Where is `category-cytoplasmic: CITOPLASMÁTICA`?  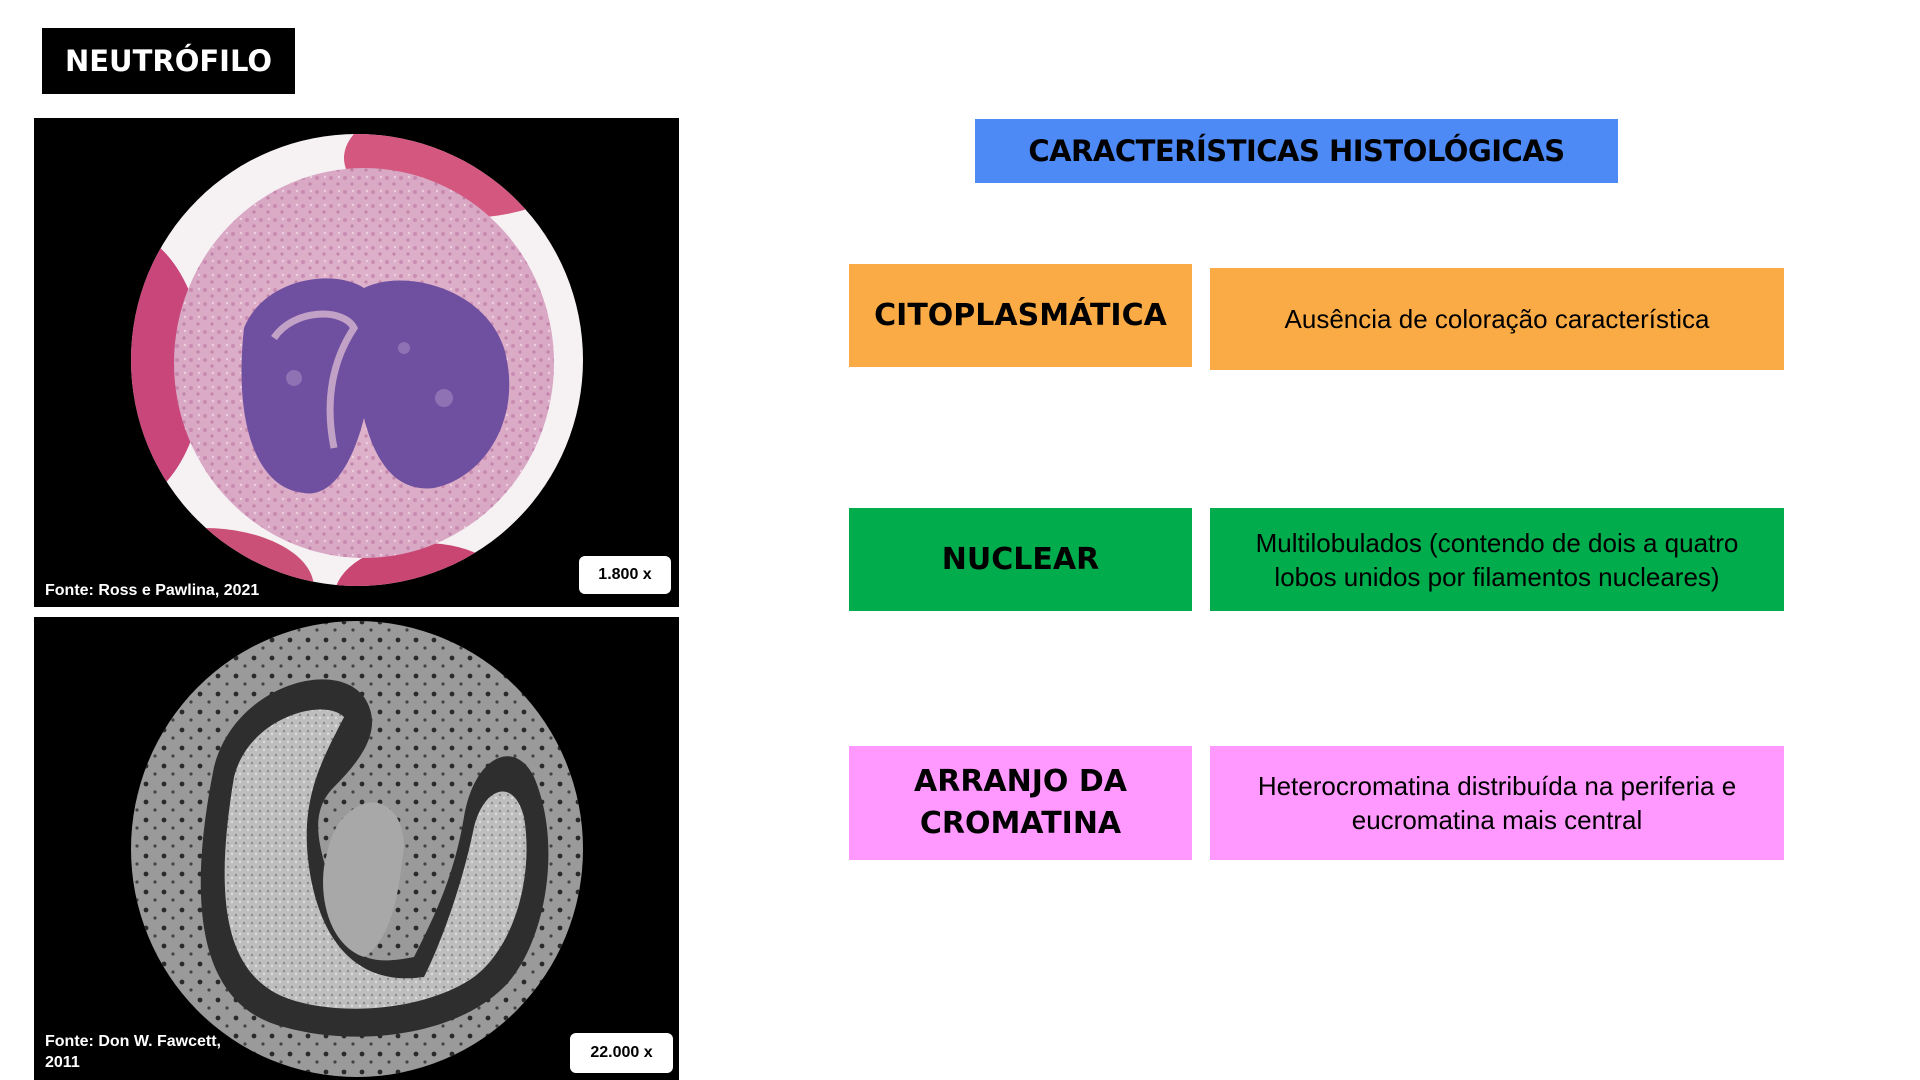 category-cytoplasmic: CITOPLASMÁTICA is located at coordinates (1020, 315).